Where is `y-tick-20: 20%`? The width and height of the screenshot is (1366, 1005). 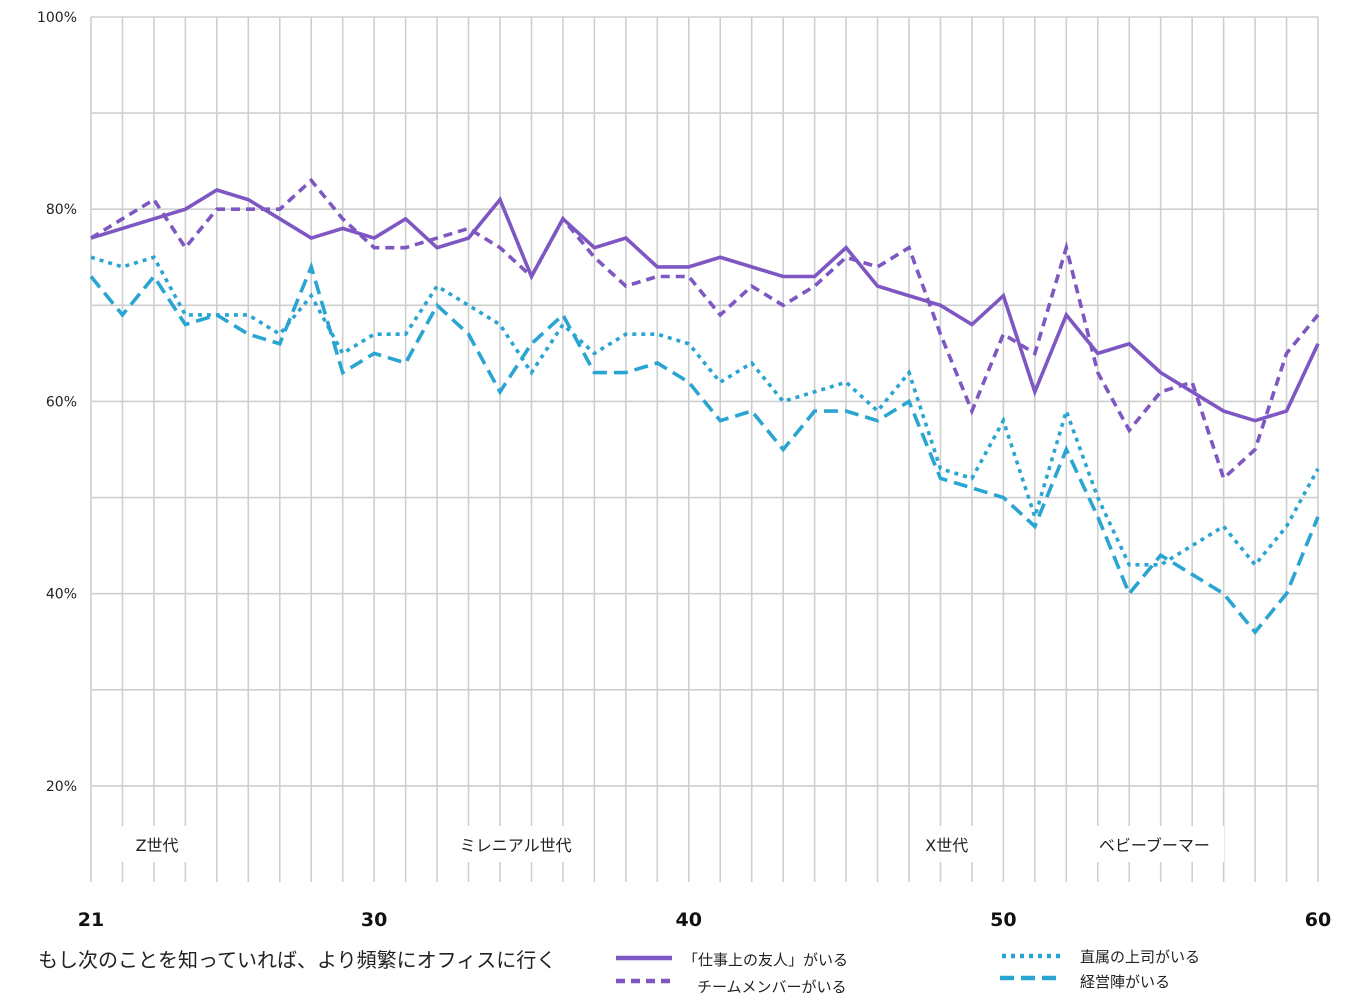
y-tick-20: 20% is located at coordinates (61, 787).